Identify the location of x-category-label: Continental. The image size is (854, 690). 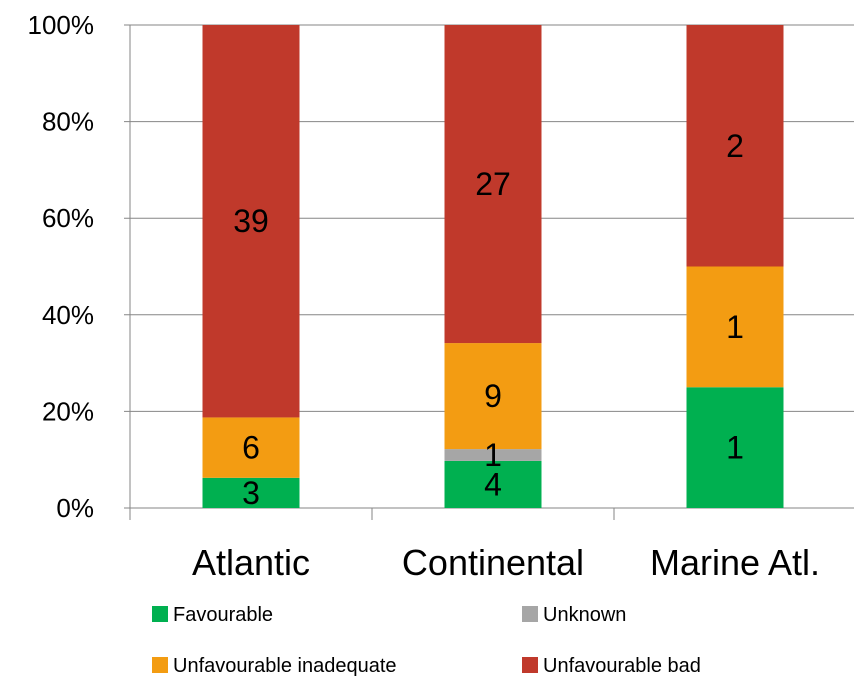
(493, 562).